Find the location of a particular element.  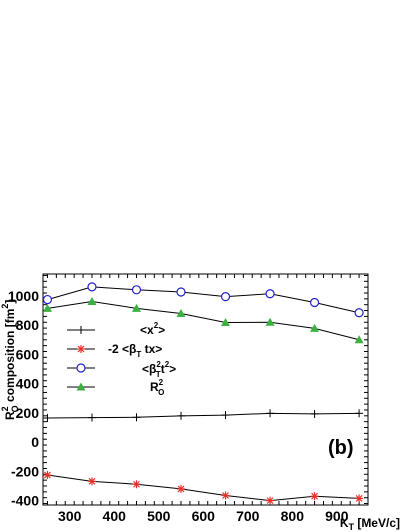

x-axis-title: KT [MeV/c] is located at coordinates (370, 524).